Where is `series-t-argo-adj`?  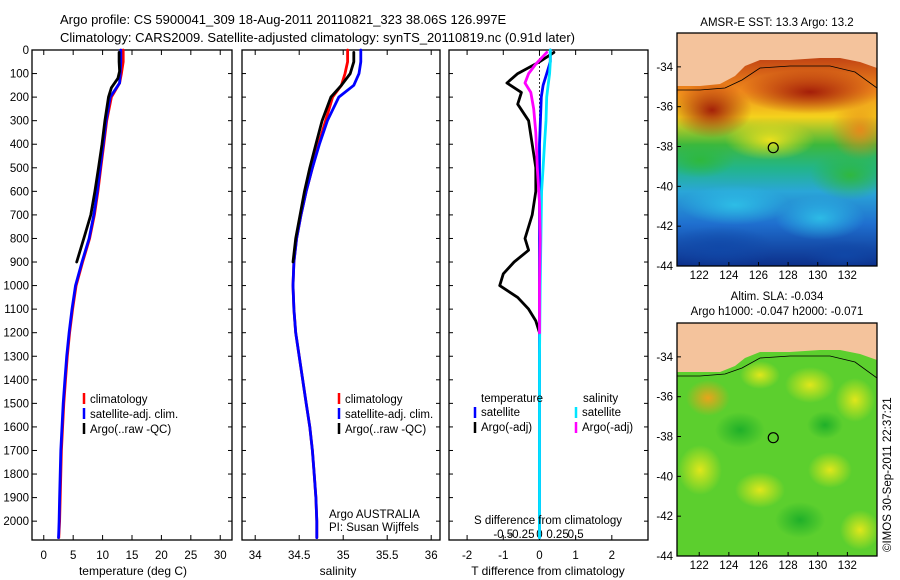 series-t-argo-adj is located at coordinates (527, 193).